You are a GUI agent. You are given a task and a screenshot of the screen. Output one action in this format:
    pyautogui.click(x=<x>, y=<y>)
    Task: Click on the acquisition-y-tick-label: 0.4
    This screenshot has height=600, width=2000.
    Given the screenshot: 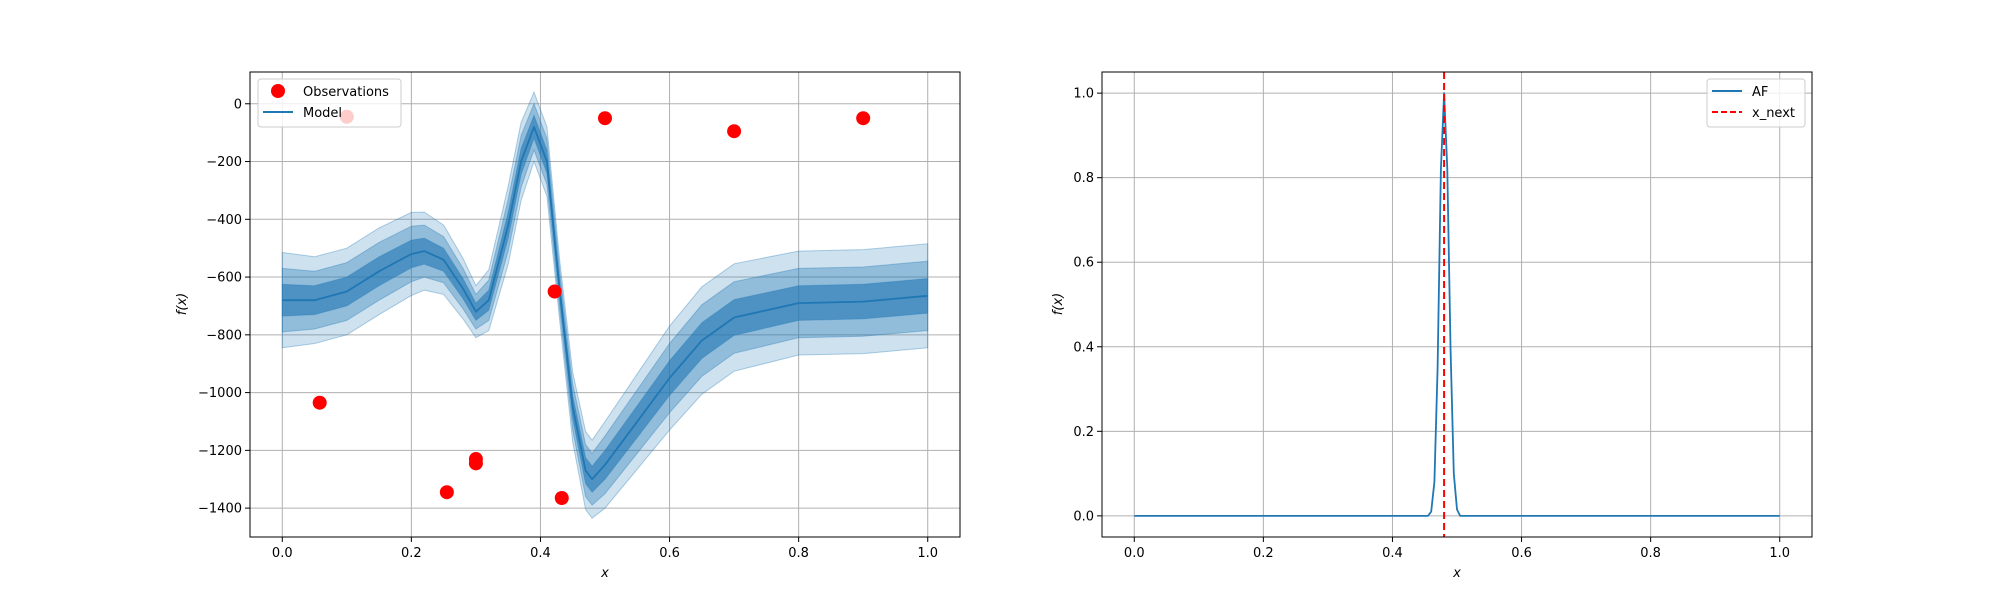 What is the action you would take?
    pyautogui.click(x=1083, y=347)
    